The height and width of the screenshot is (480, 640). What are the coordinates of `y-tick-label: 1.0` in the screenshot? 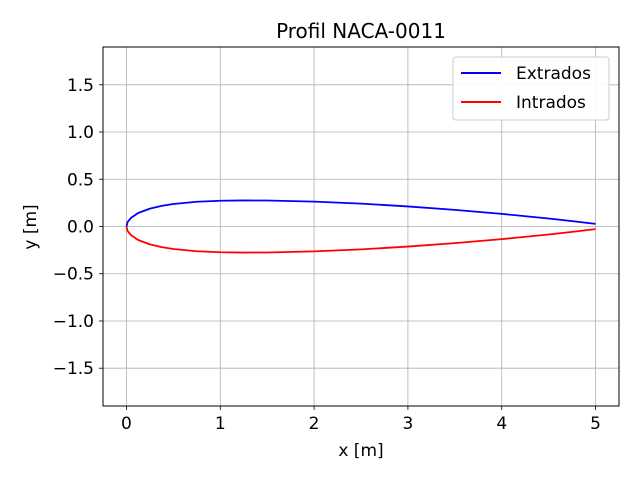 It's located at (80, 133).